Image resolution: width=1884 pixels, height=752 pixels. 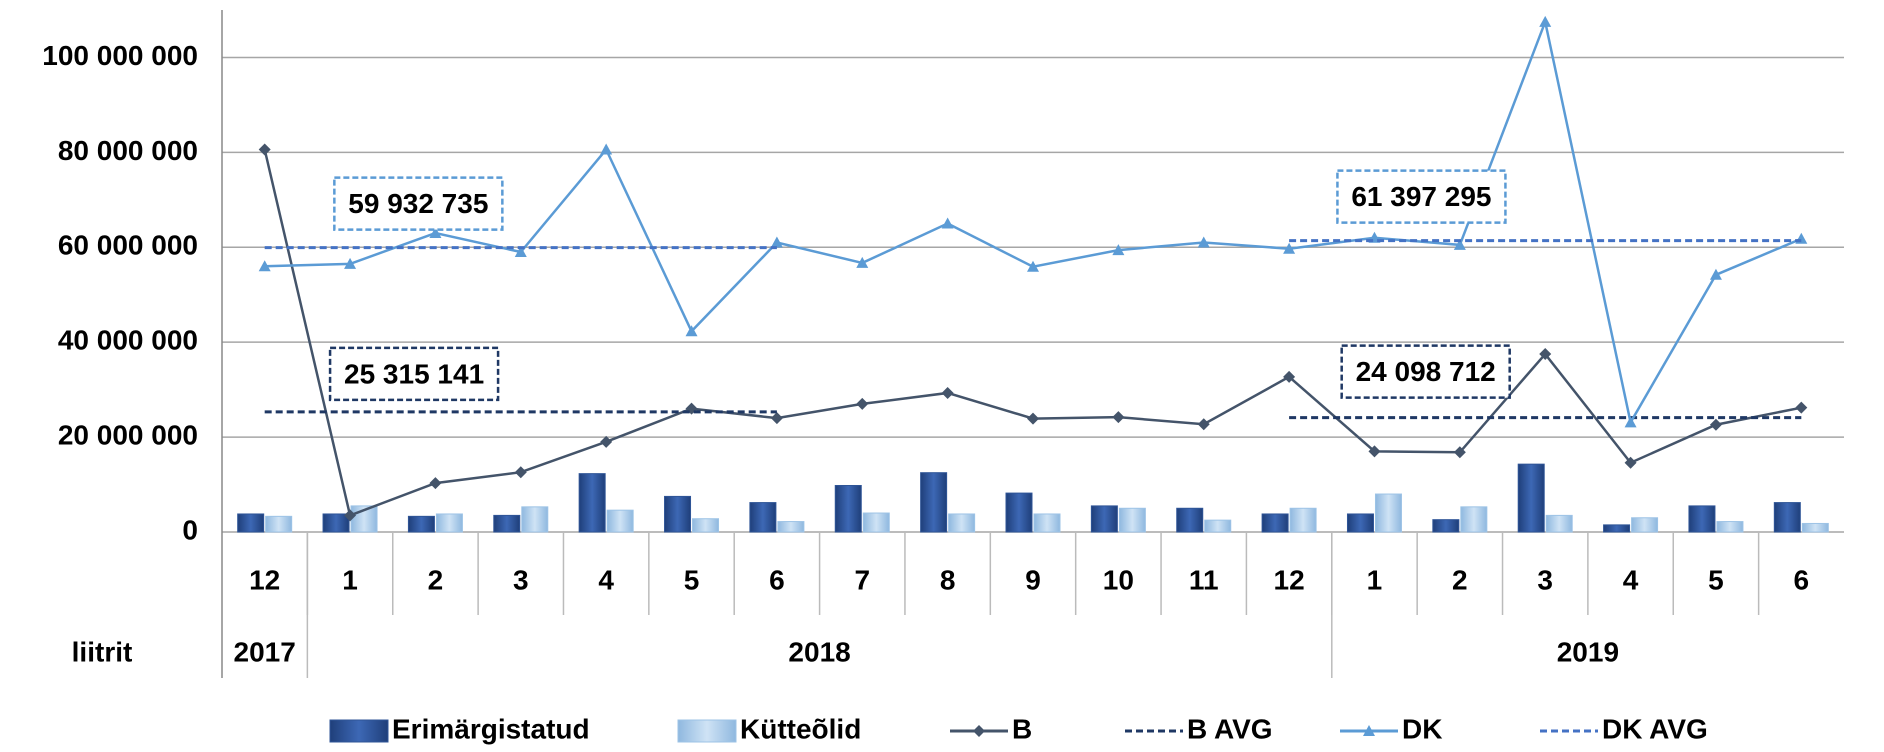 I want to click on year-label: 2018, so click(x=819, y=651).